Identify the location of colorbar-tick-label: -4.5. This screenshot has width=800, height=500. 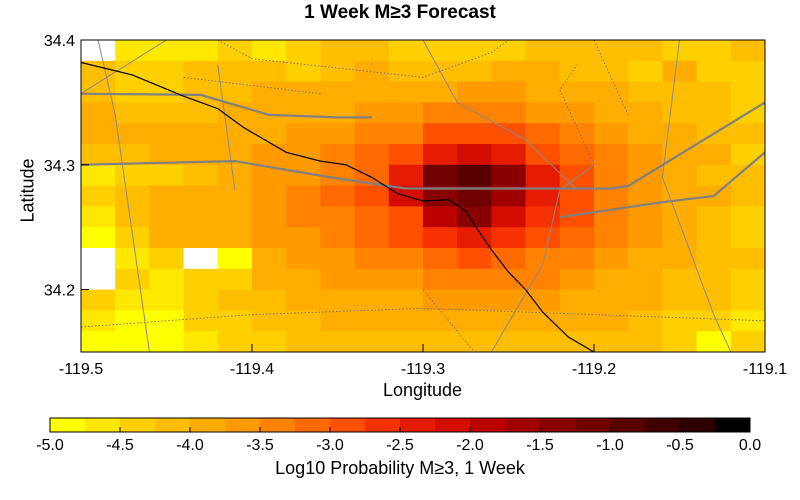
(120, 445).